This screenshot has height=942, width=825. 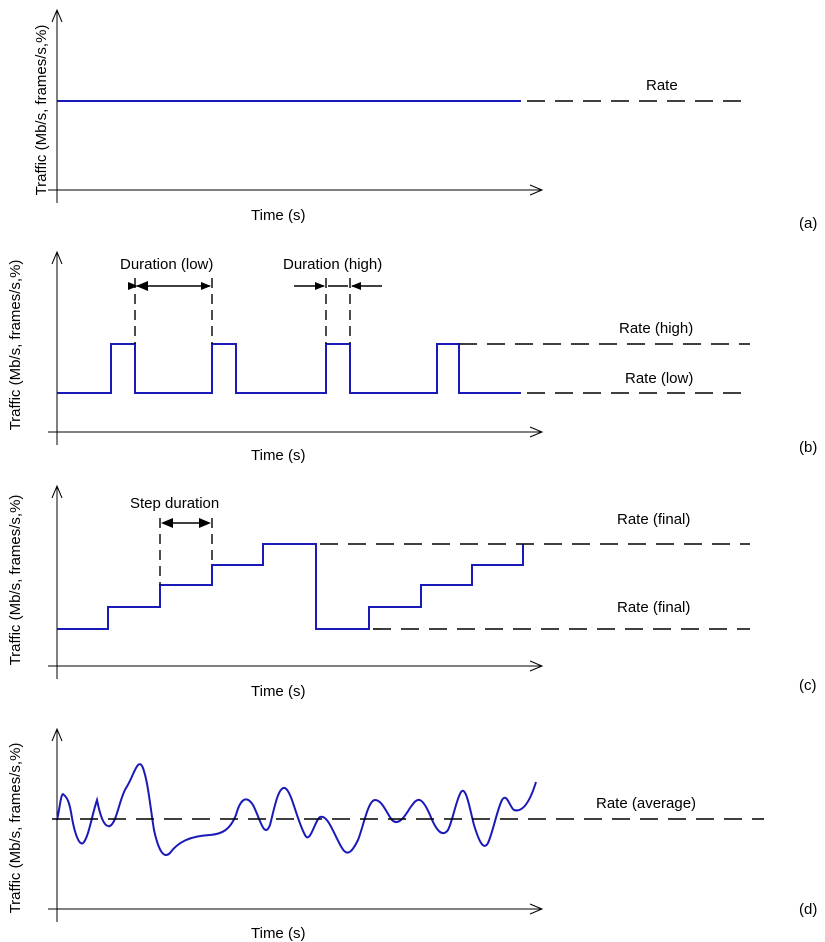 What do you see at coordinates (808, 685) in the screenshot?
I see `panel-tag: (c)` at bounding box center [808, 685].